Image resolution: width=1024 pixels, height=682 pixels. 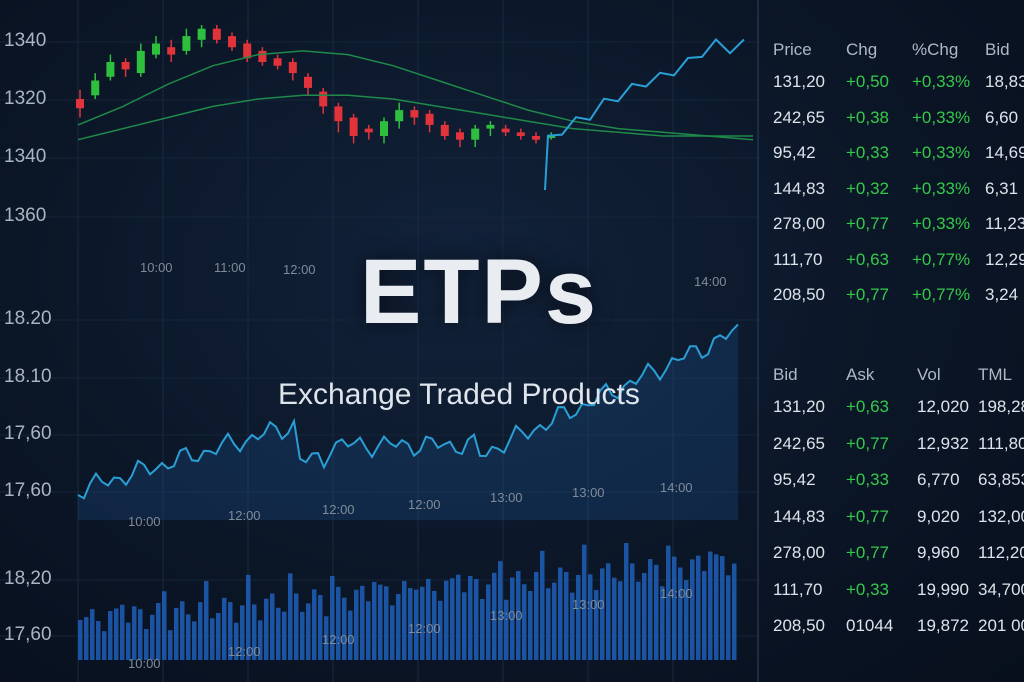 What do you see at coordinates (938, 479) in the screenshot?
I see `table-cell: 6,770` at bounding box center [938, 479].